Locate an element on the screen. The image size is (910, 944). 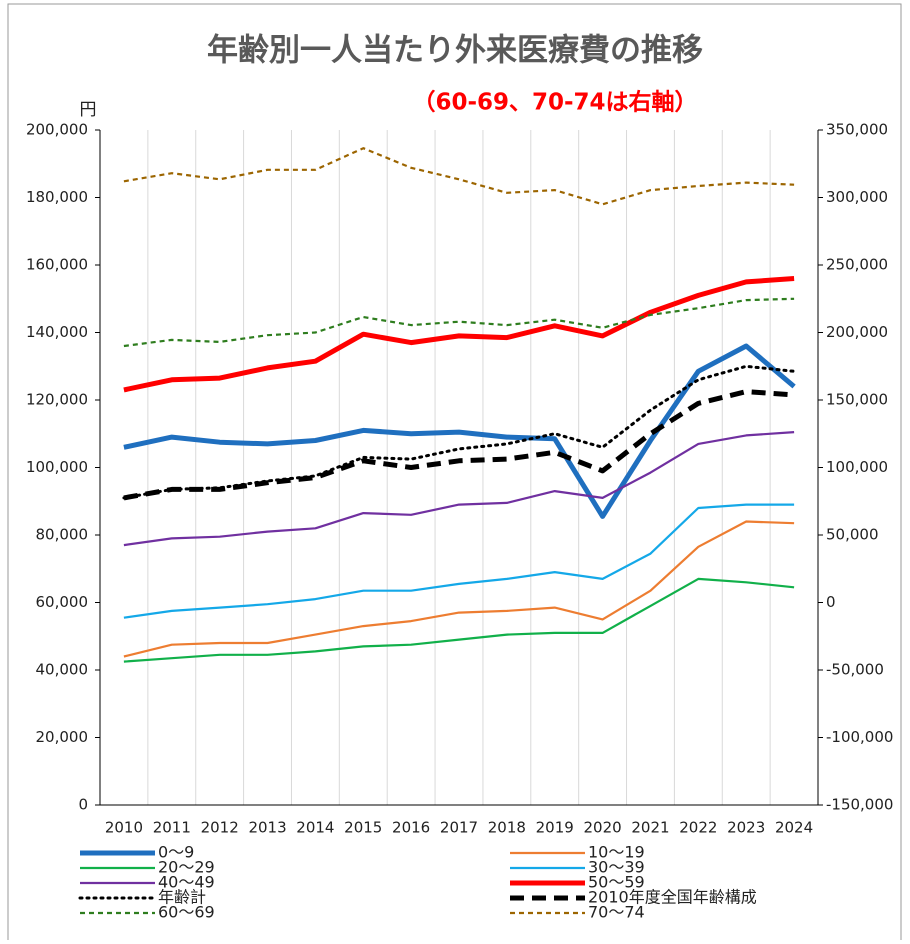
legend-label: 60～69 is located at coordinates (186, 912).